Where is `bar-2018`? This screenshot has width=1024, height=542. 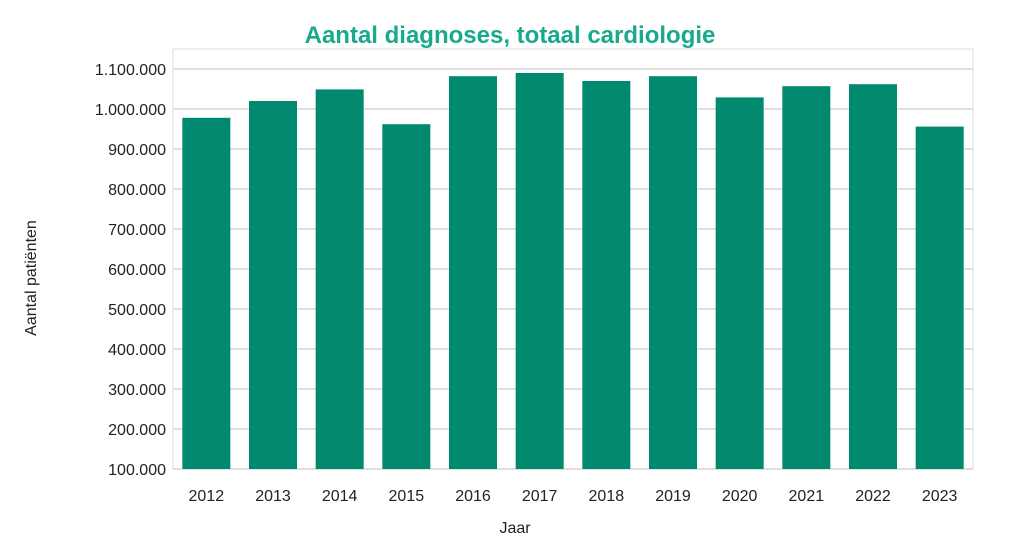 bar-2018 is located at coordinates (606, 275).